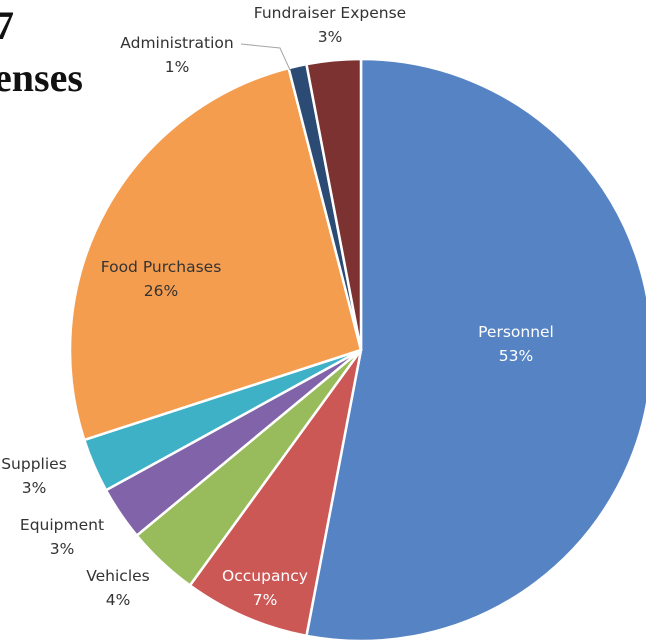  Describe the element at coordinates (118, 600) in the screenshot. I see `label-value-vehicles: 4%` at that location.